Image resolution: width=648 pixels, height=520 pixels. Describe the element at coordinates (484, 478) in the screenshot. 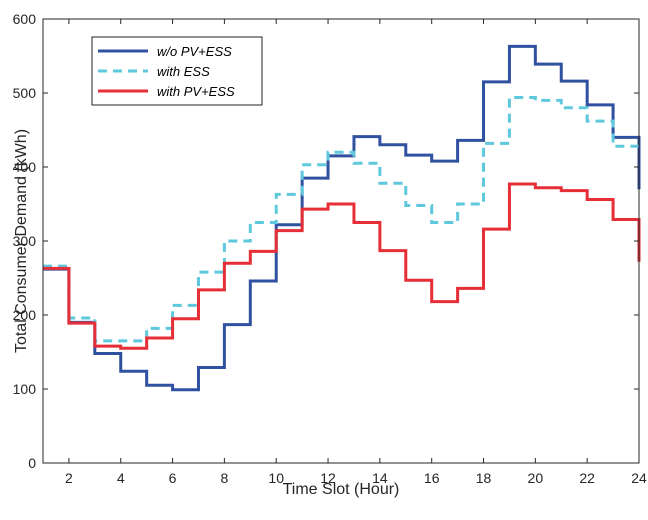

I see `x-tick-label: 18` at that location.